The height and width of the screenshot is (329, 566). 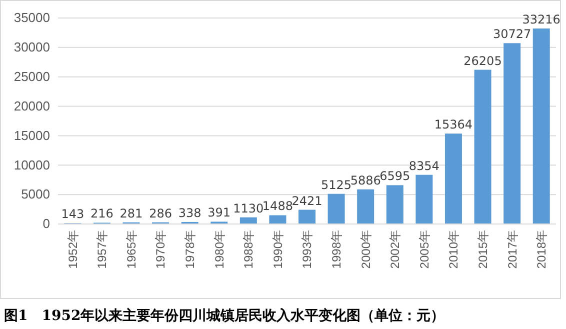 What do you see at coordinates (219, 249) in the screenshot?
I see `x-tick-label: 1980年` at bounding box center [219, 249].